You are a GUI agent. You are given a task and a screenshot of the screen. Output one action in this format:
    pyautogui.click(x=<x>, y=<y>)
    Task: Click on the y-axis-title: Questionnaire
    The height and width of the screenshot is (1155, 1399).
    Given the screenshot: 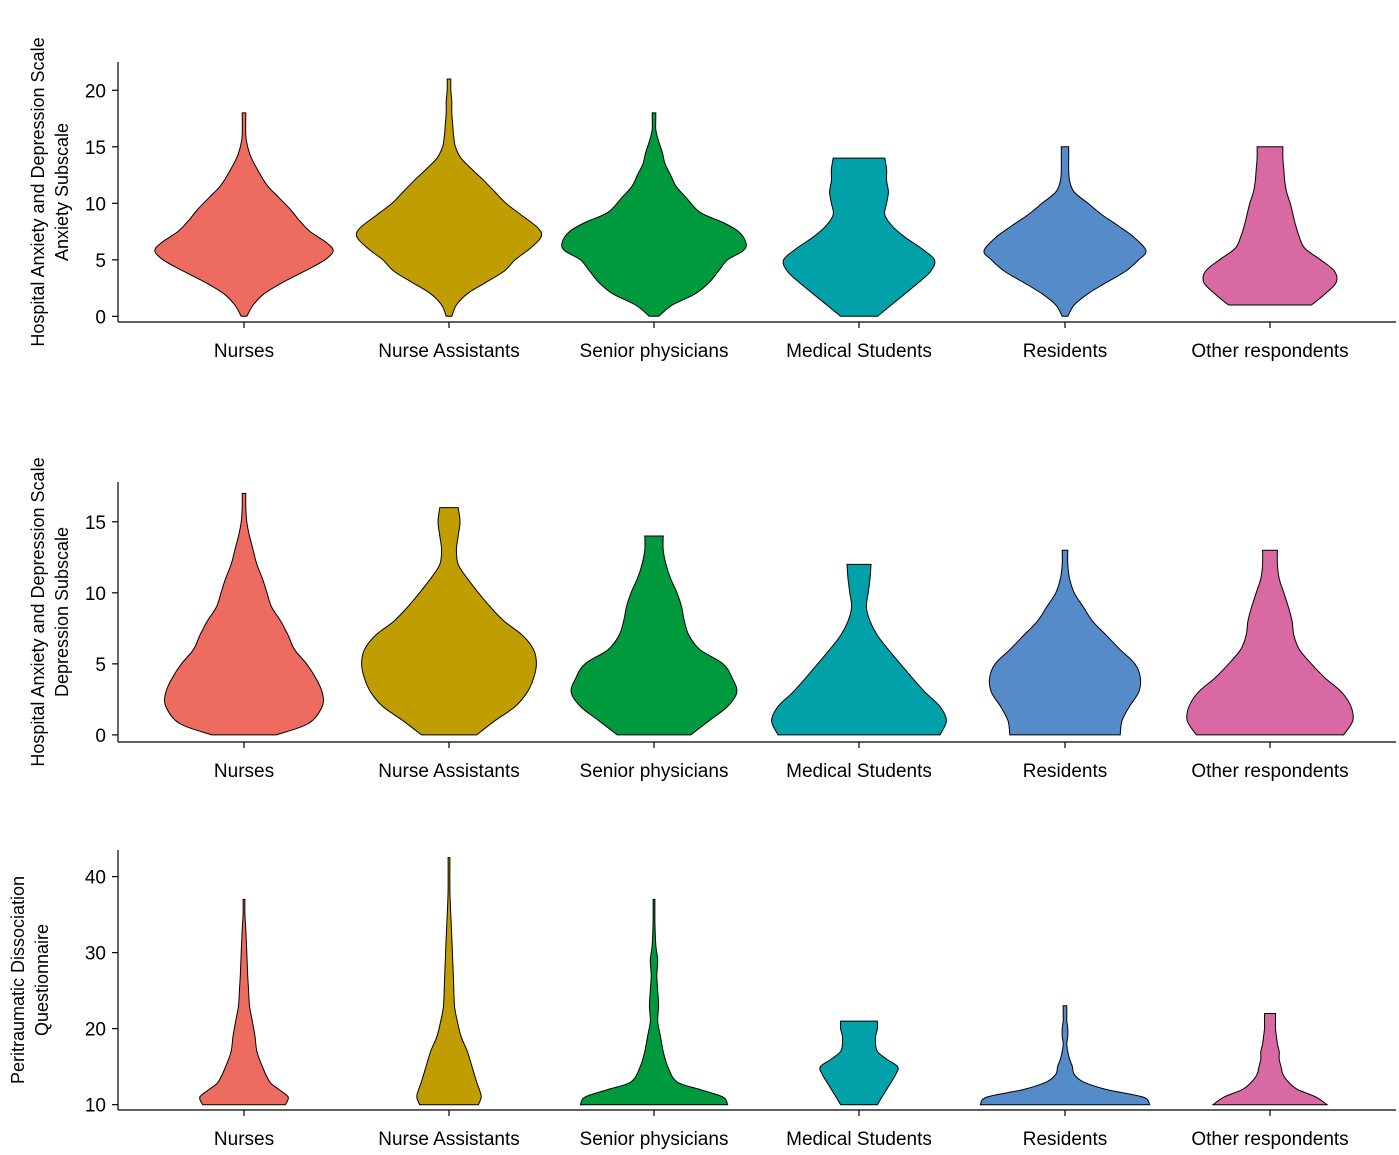 What is the action you would take?
    pyautogui.click(x=42, y=980)
    